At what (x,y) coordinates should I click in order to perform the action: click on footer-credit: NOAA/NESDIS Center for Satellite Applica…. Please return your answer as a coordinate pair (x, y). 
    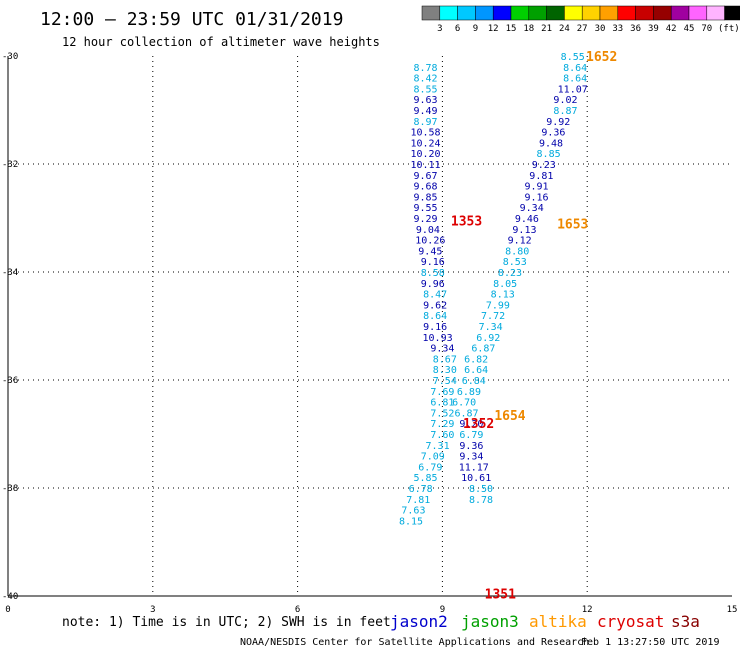
    Looking at the image, I should click on (414, 642).